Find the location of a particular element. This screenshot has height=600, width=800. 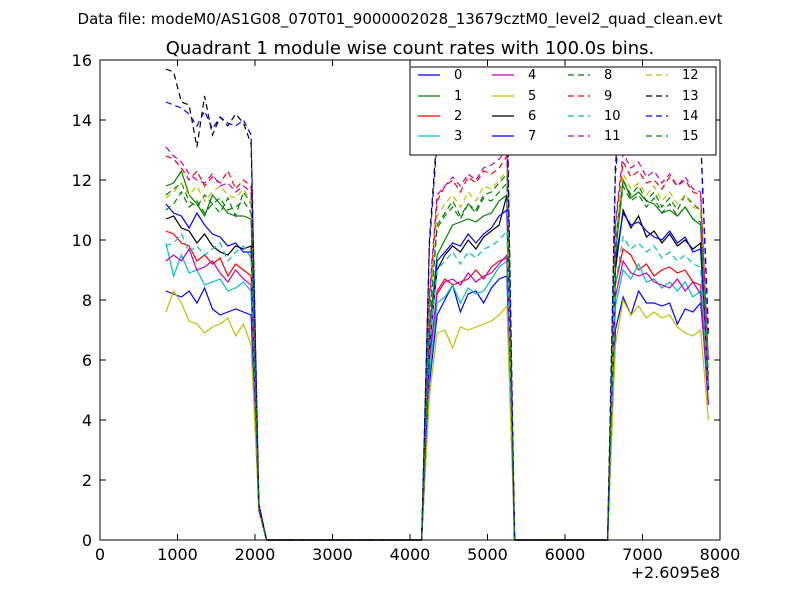

y-tick-label: 0 is located at coordinates (87, 540).